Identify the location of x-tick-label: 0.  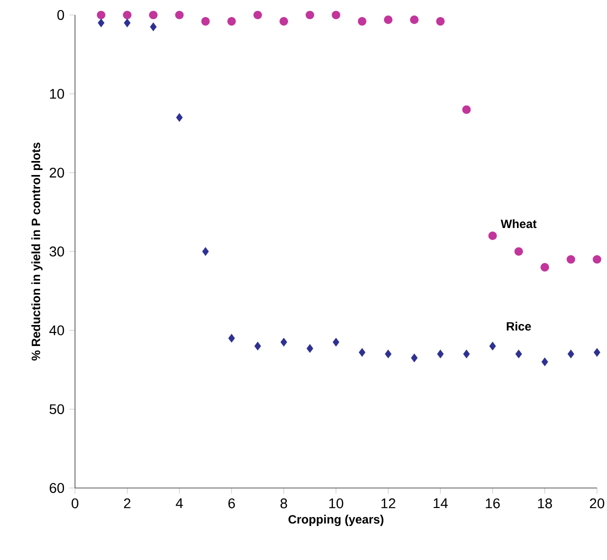
(75, 503).